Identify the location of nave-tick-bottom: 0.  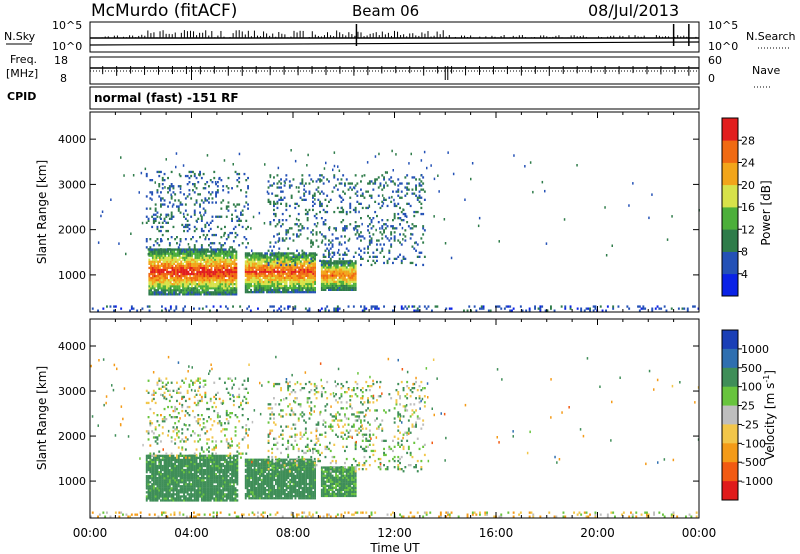
(711, 78).